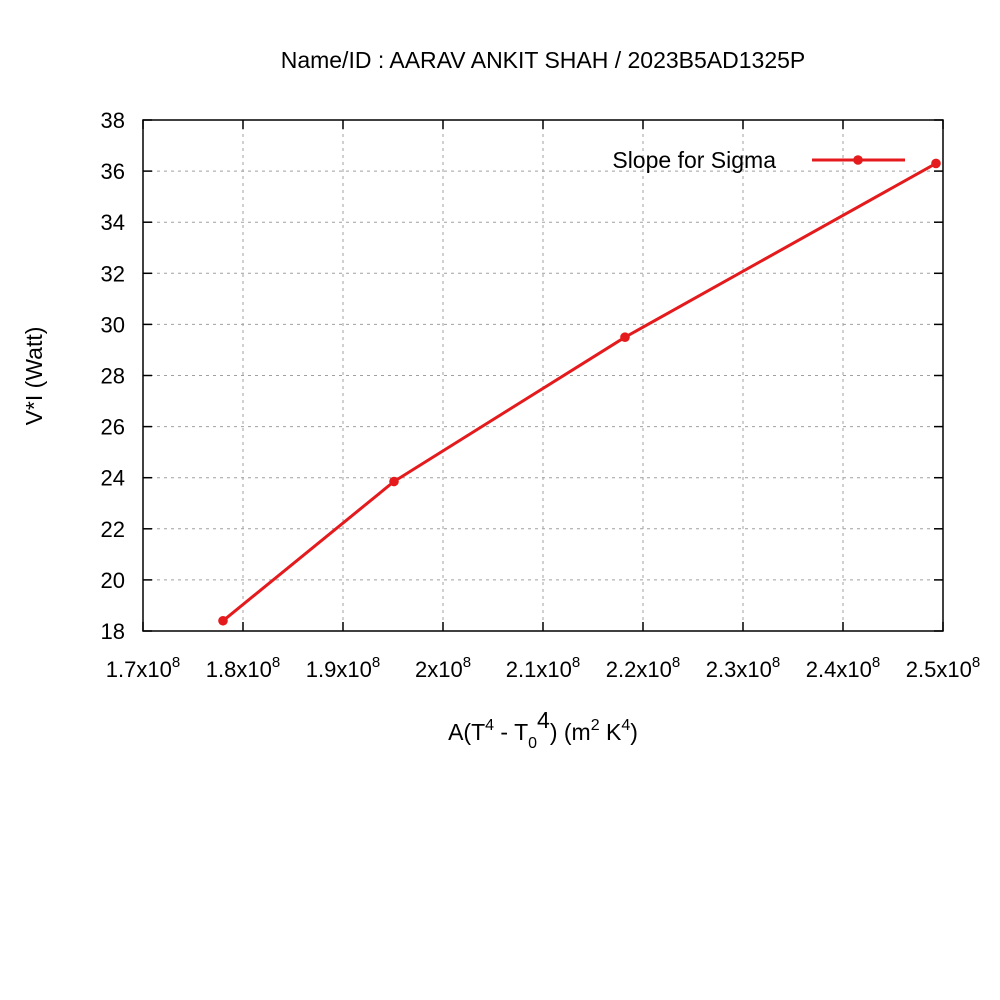 The width and height of the screenshot is (1000, 1000). What do you see at coordinates (611, 732) in the screenshot?
I see `x-axis-label-unit-mid: K` at bounding box center [611, 732].